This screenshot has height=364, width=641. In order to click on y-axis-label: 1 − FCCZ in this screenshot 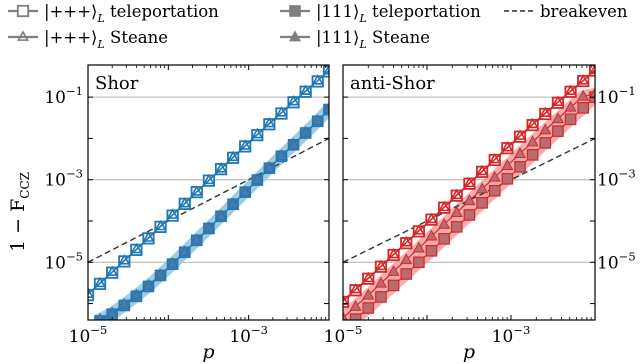, I will do `click(19, 212)`.